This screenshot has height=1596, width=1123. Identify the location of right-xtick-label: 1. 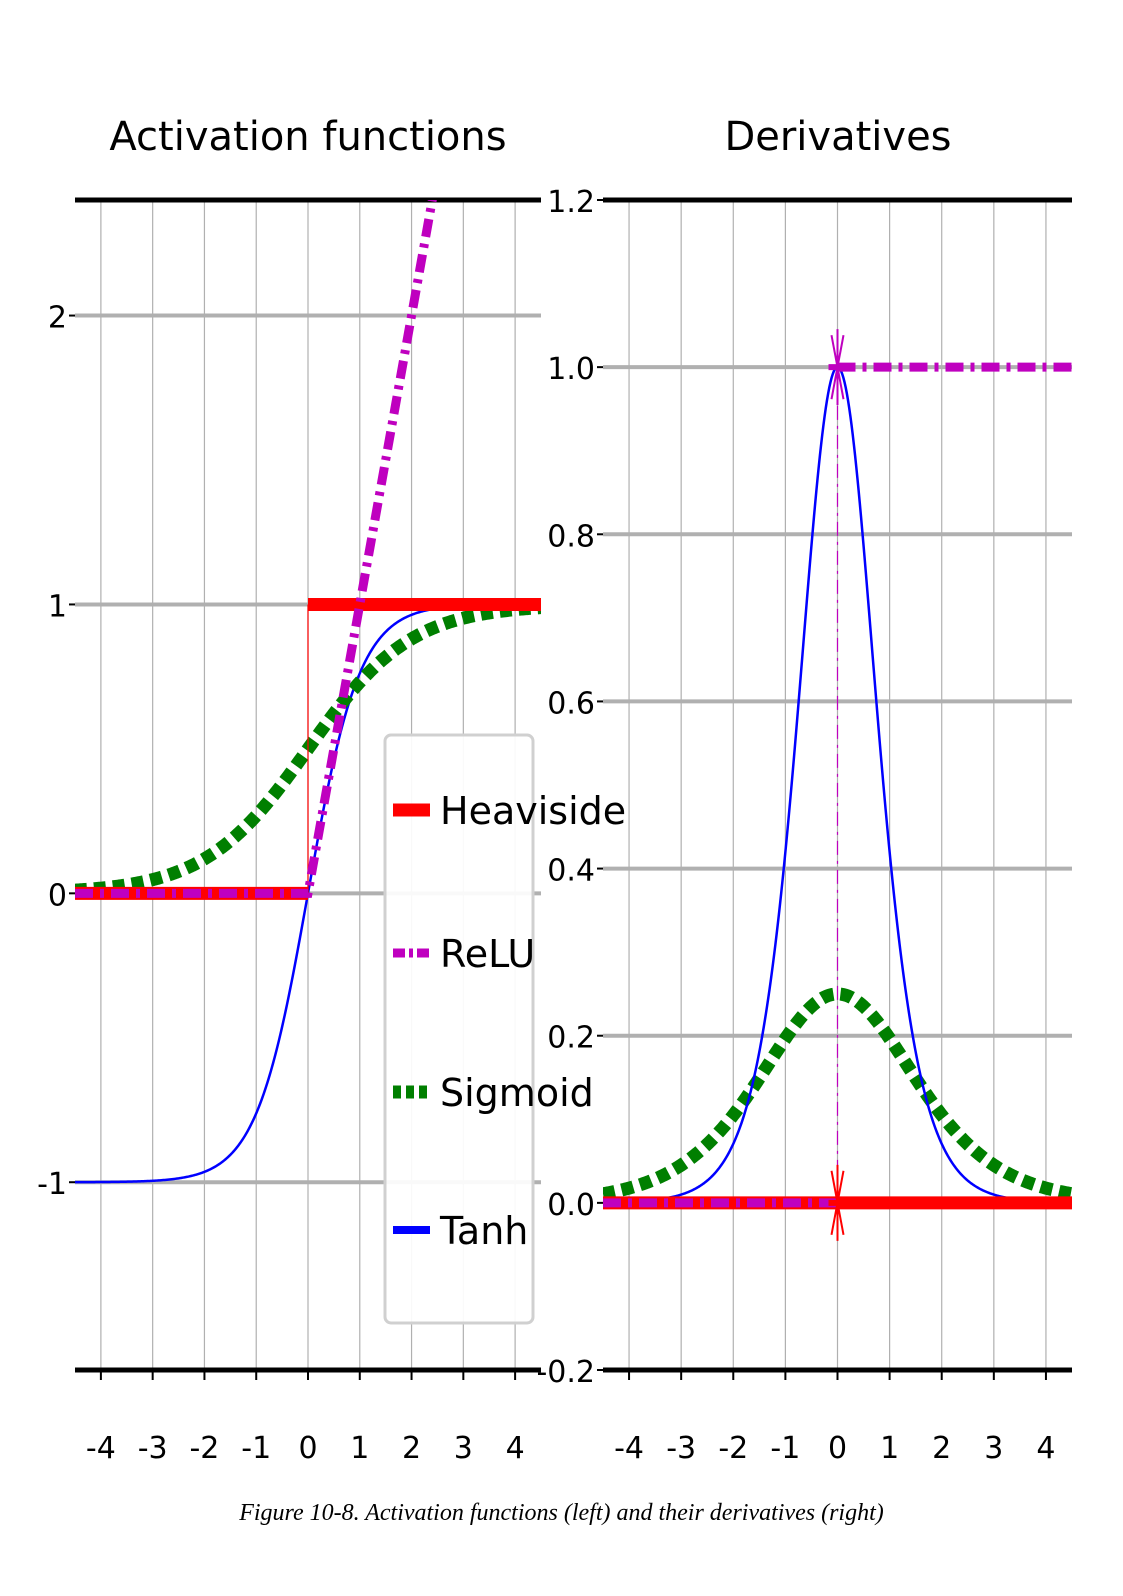
(889, 1448).